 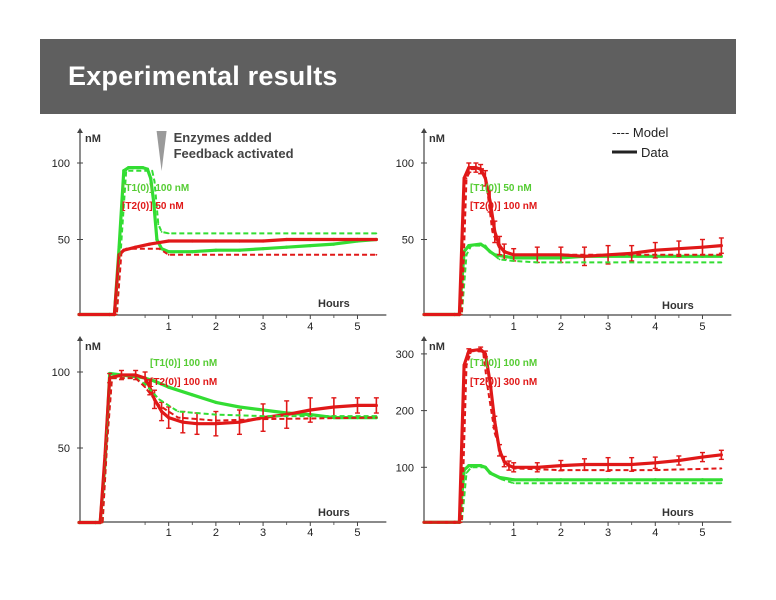 I want to click on title-banner: Experimental results, so click(x=388, y=76).